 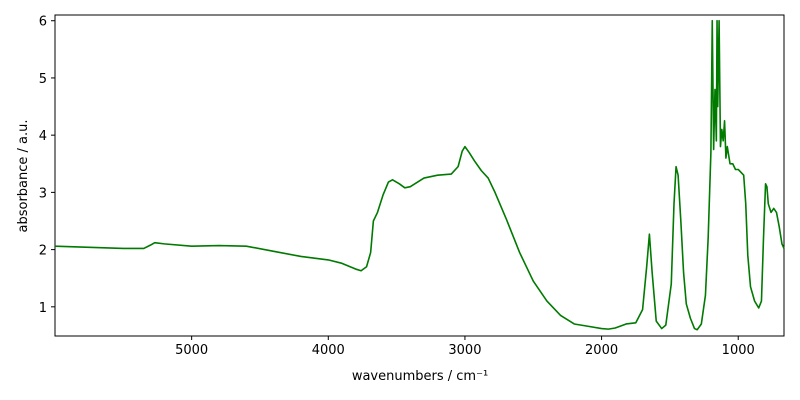 I want to click on x-tick-label: 5000, so click(x=191, y=350).